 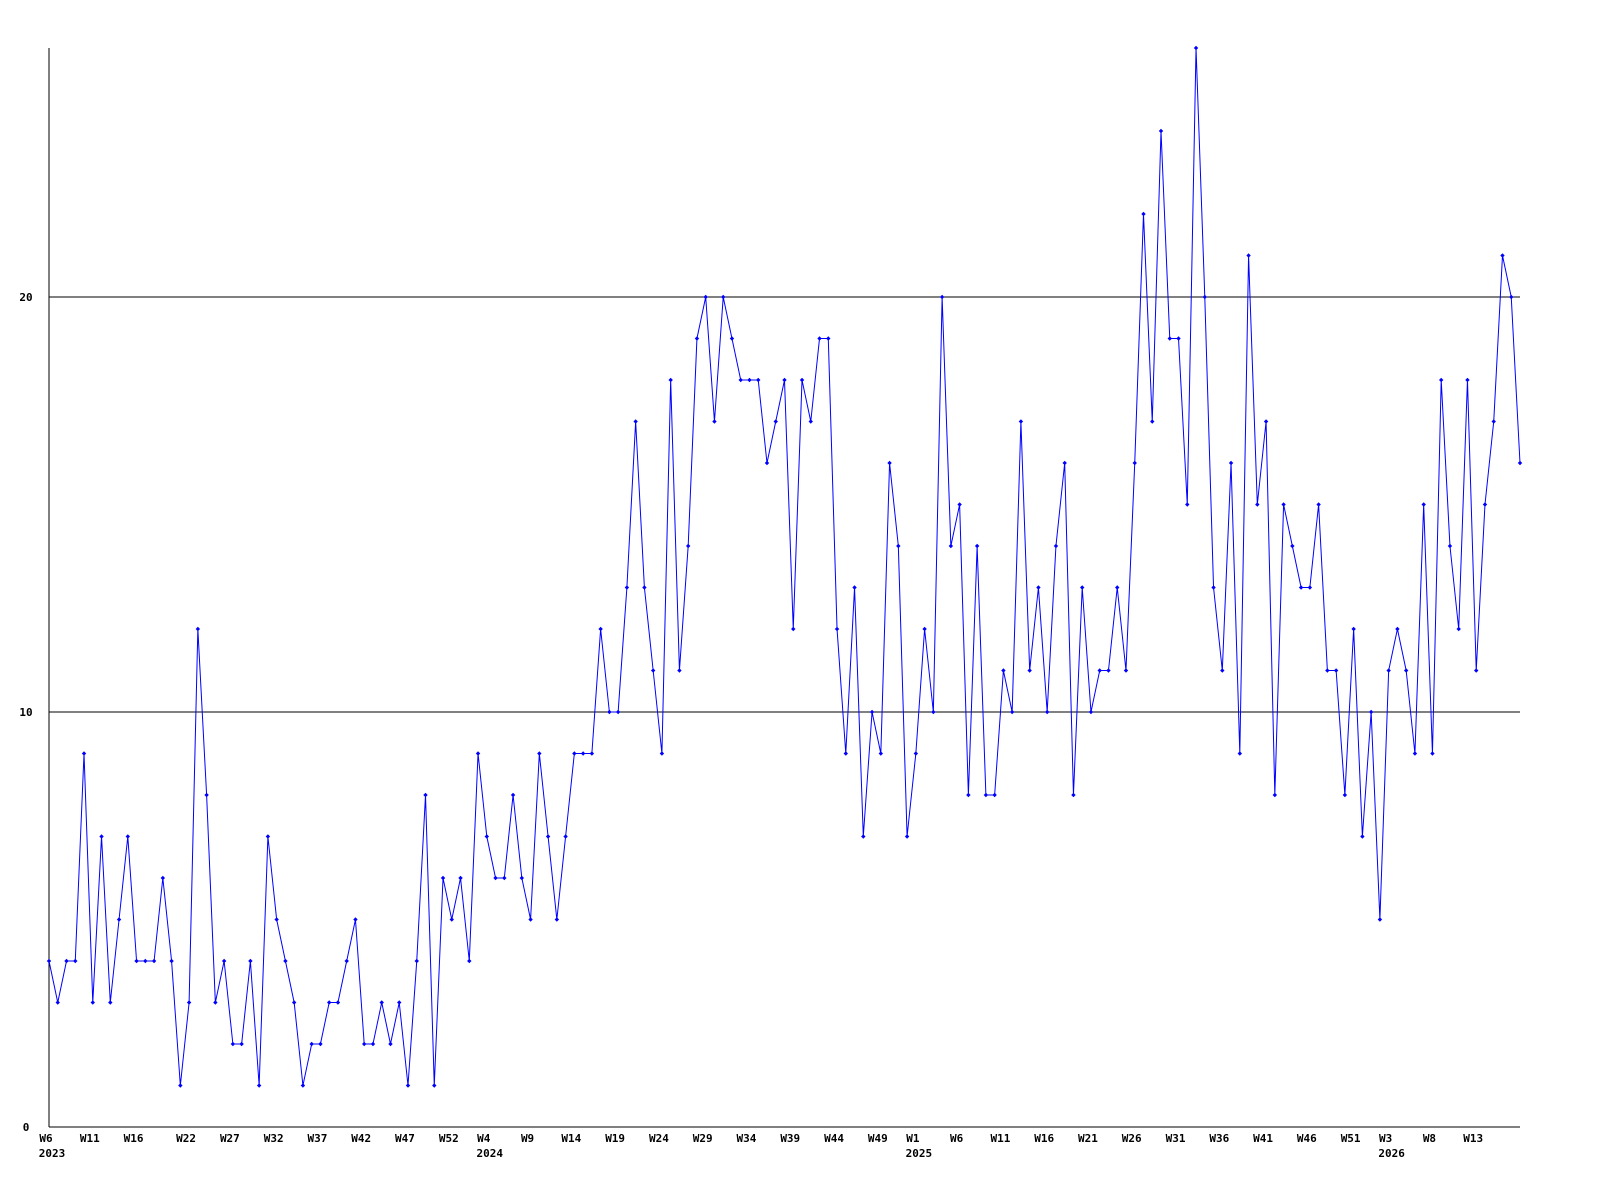 What do you see at coordinates (1263, 1138) in the screenshot?
I see `x-tick-label: W41` at bounding box center [1263, 1138].